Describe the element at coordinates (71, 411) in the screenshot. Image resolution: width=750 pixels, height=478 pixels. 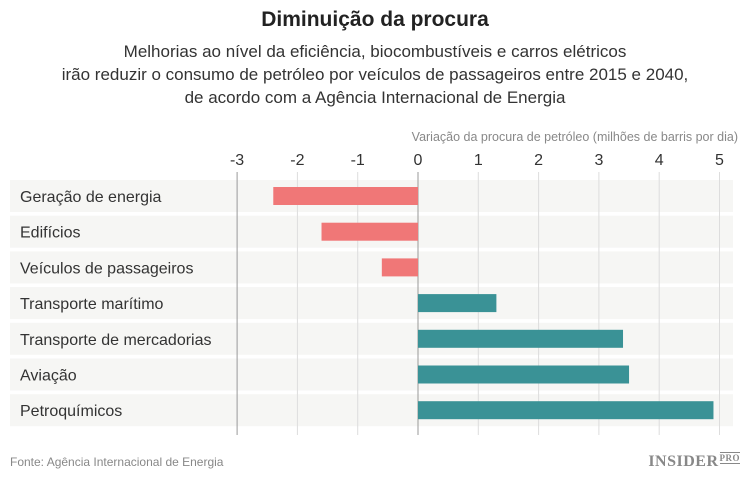
I see `category-label: Petroquímicos` at that location.